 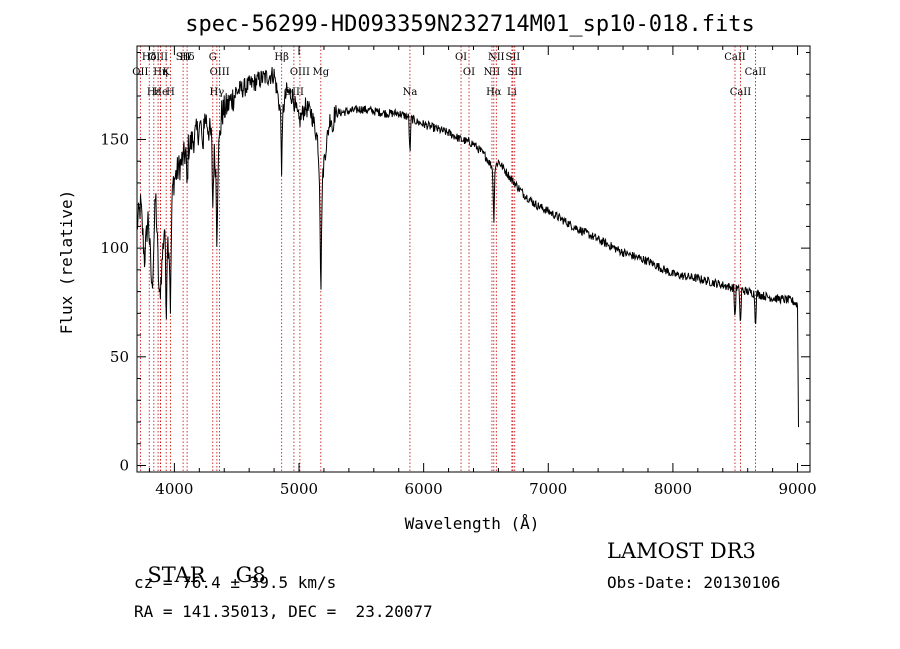 I want to click on obs-date: Obs-Date: 20130106, so click(x=694, y=582).